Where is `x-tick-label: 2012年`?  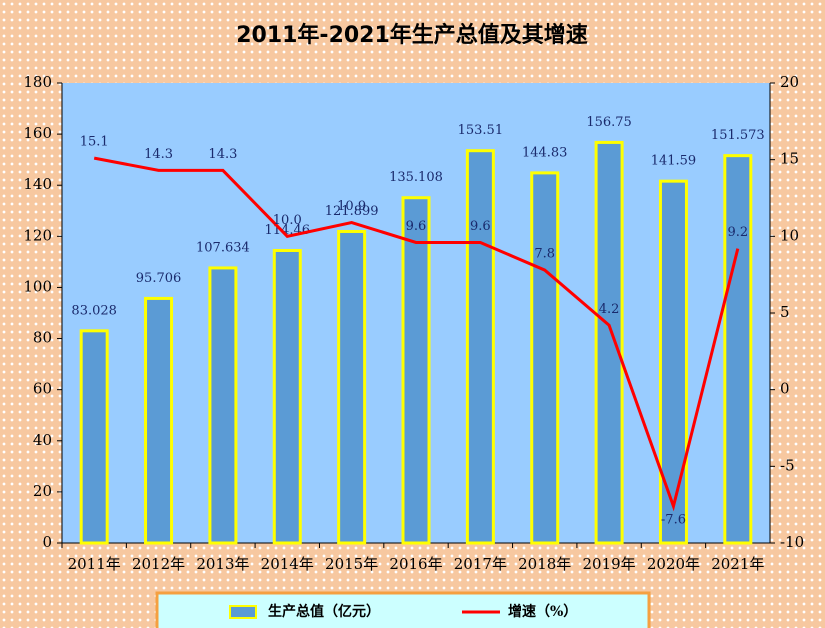 x-tick-label: 2012年 is located at coordinates (158, 564).